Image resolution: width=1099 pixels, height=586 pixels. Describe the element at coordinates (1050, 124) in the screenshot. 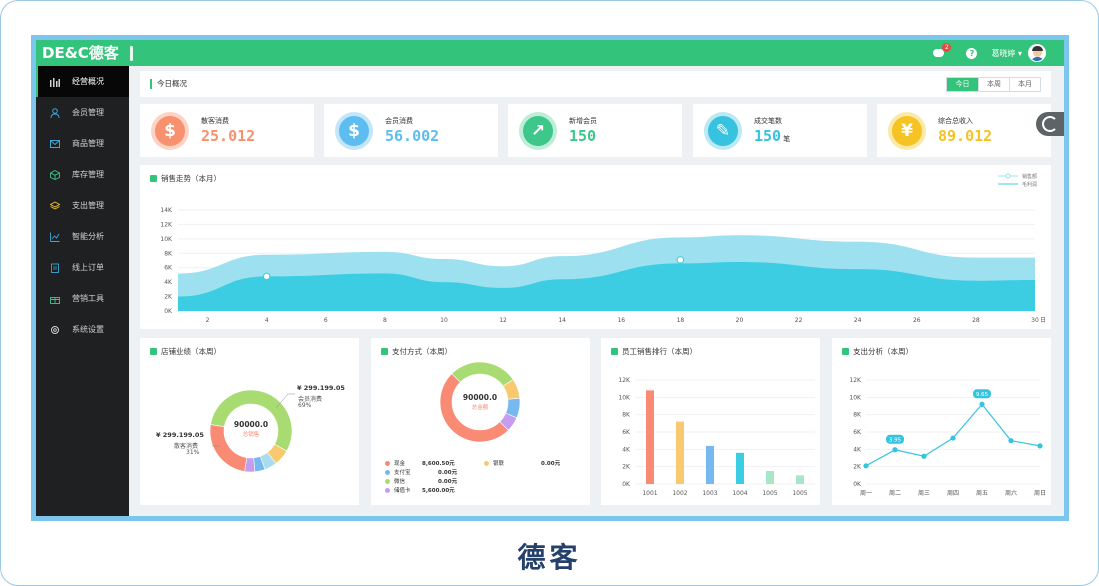

I see `refresh-button` at that location.